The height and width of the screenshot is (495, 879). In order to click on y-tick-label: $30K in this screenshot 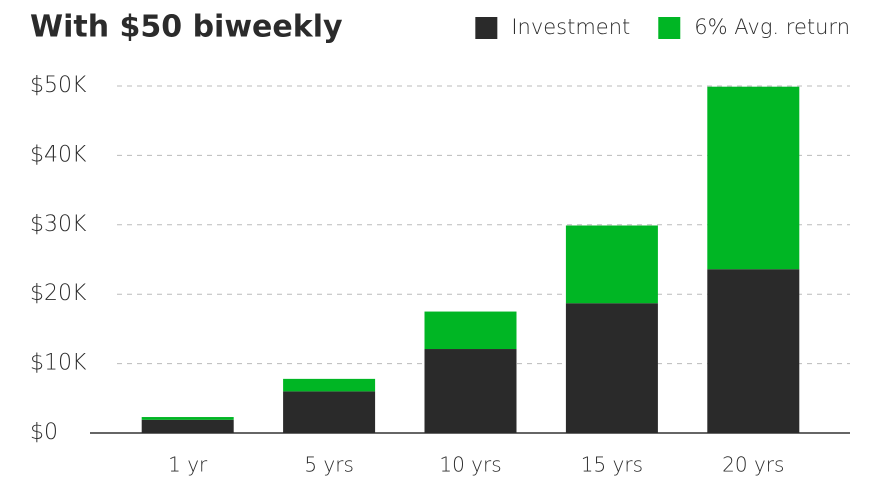, I will do `click(58, 224)`.